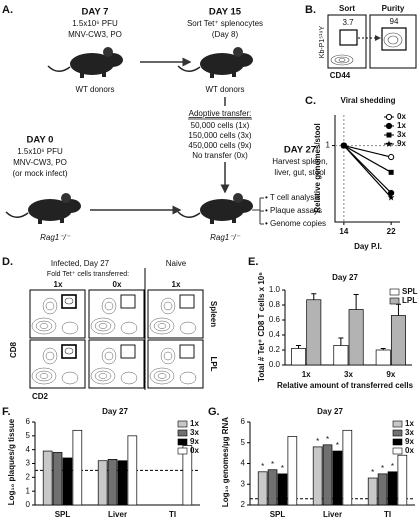  I want to click on panel-label: A., so click(7, 10).